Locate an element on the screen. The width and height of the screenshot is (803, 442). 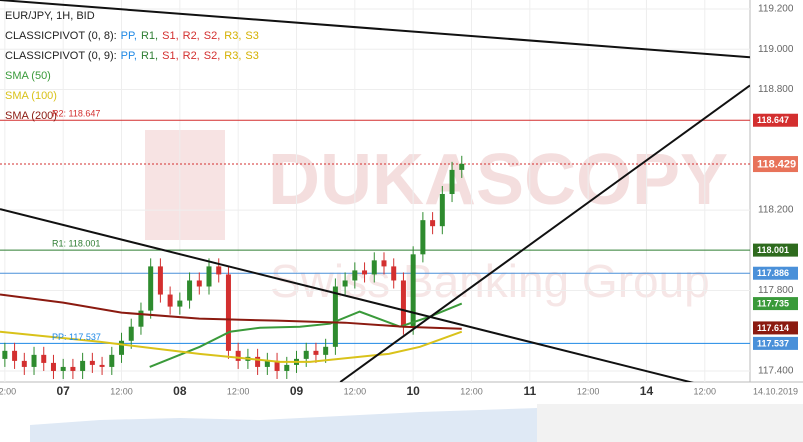
legend-prefix: CLASSICPIVOT (0, 8): is located at coordinates (61, 36).